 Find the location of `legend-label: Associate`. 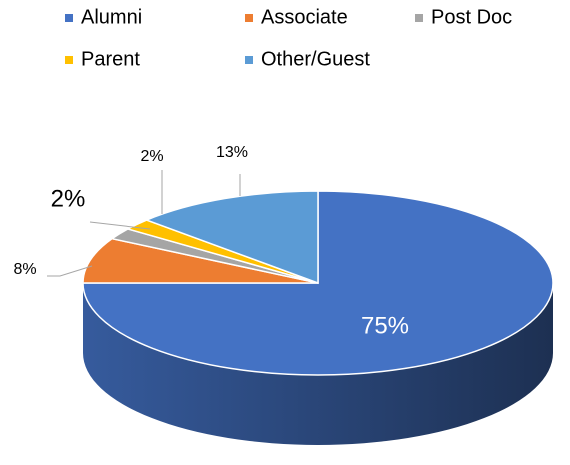

legend-label: Associate is located at coordinates (304, 17).